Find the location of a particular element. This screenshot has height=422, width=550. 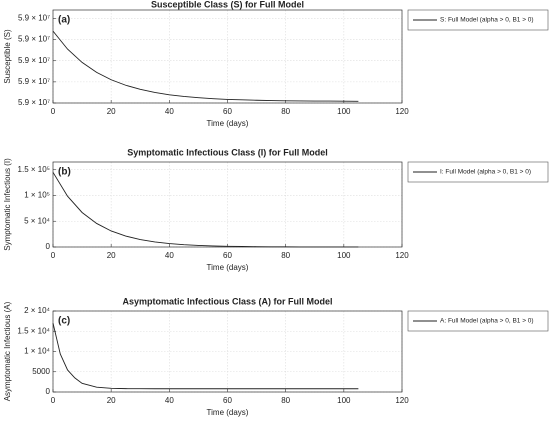

y-tick-label: 1 × 10⁵ is located at coordinates (37, 195).